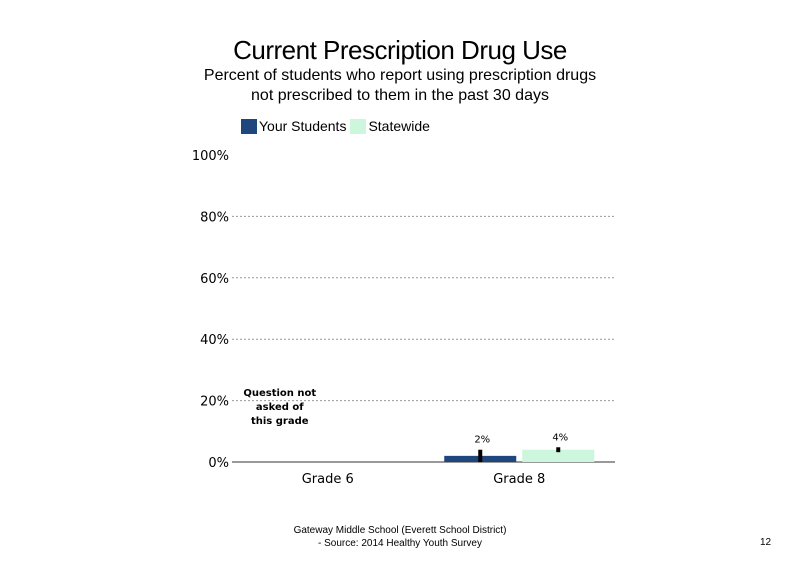  What do you see at coordinates (766, 542) in the screenshot?
I see `page-number: 12` at bounding box center [766, 542].